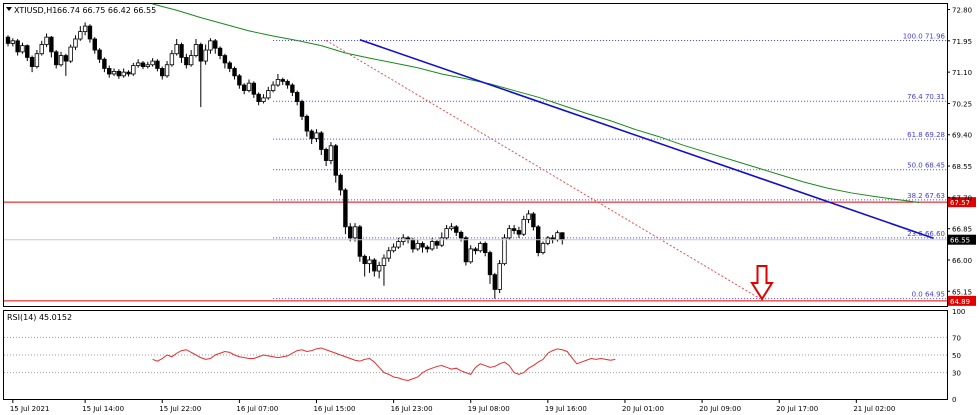  Describe the element at coordinates (762, 283) in the screenshot. I see `down-arrow-icon` at that location.